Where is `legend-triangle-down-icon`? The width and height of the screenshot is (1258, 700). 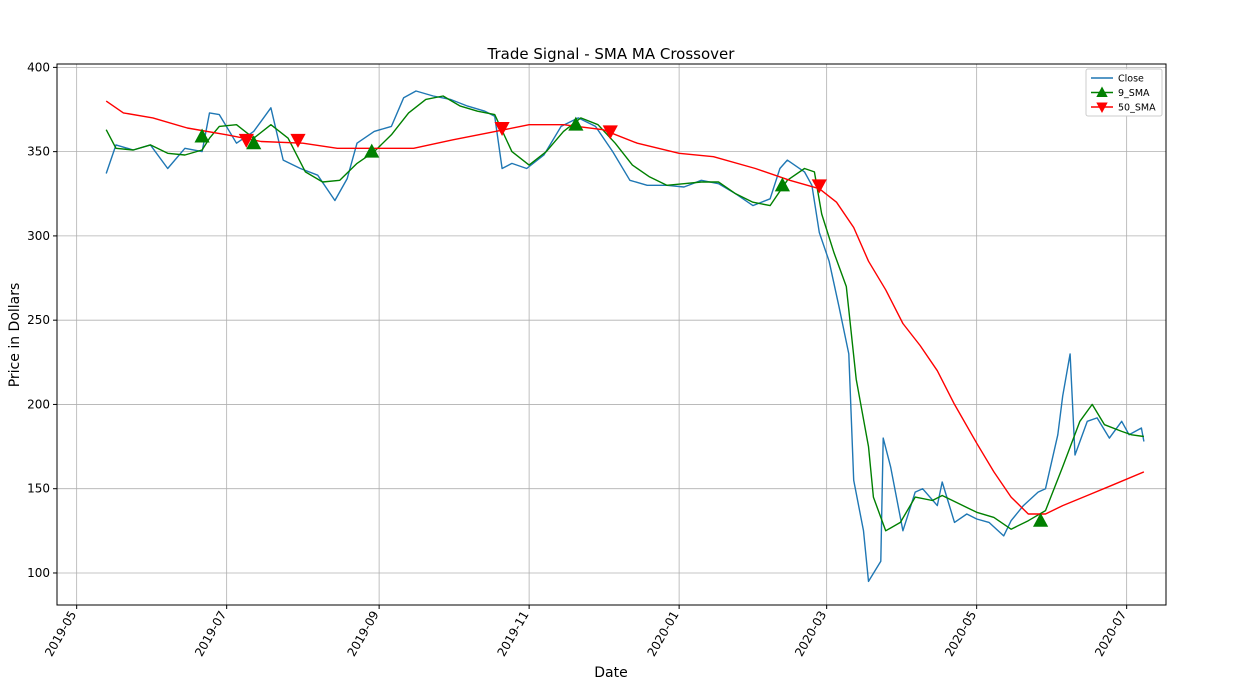 legend-triangle-down-icon is located at coordinates (1102, 107).